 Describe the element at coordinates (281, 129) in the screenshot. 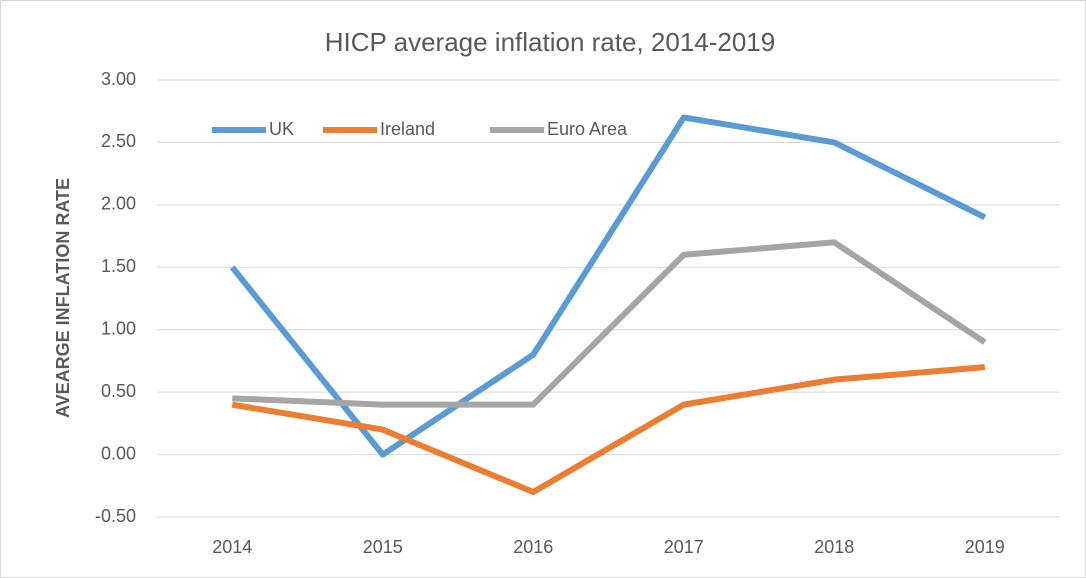

I see `legend-label: UK` at that location.